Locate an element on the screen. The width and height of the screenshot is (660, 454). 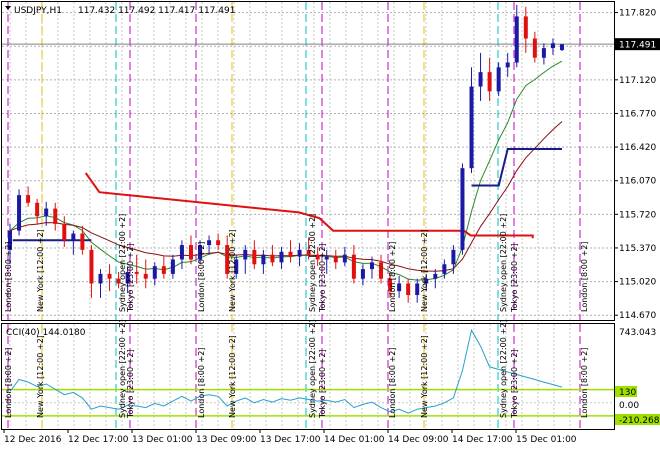
price-tick-label: 116.070 is located at coordinates (637, 182).